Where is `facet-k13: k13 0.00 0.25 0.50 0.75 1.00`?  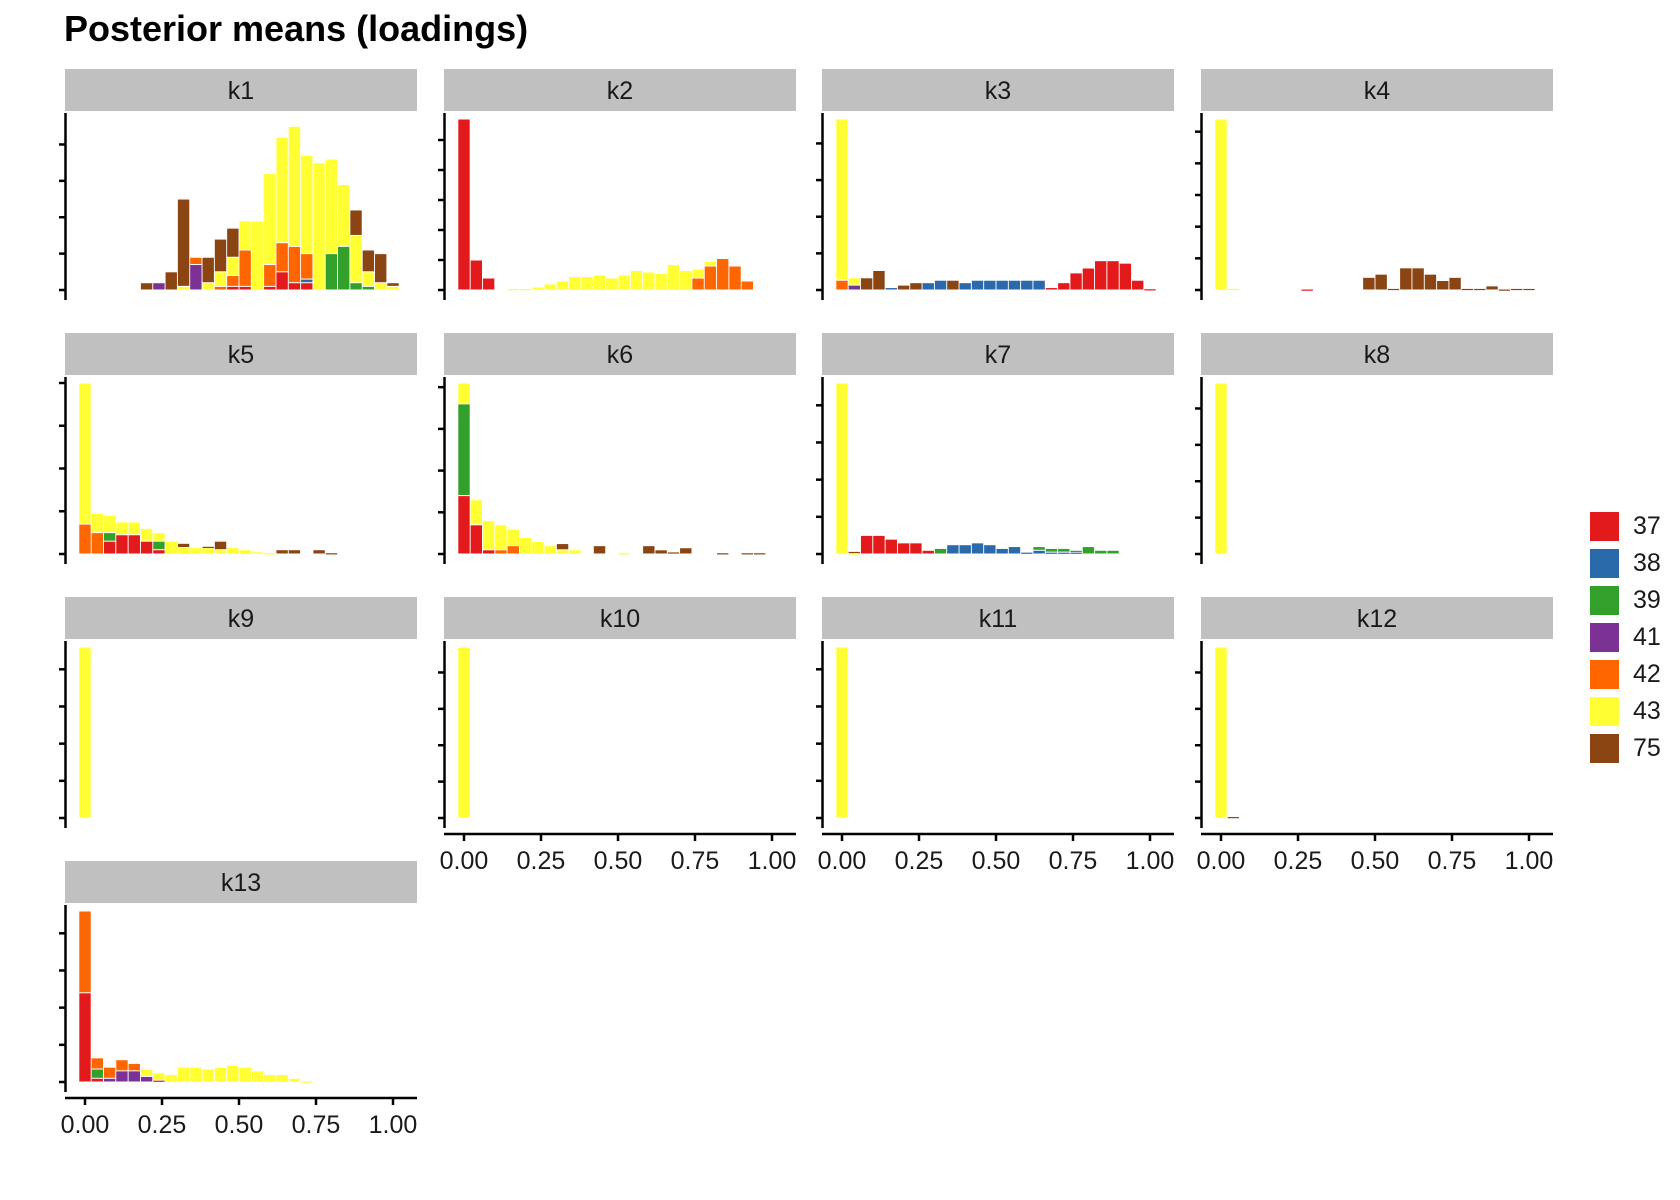 facet-k13: k13 0.00 0.25 0.50 0.75 1.00 is located at coordinates (238, 1000).